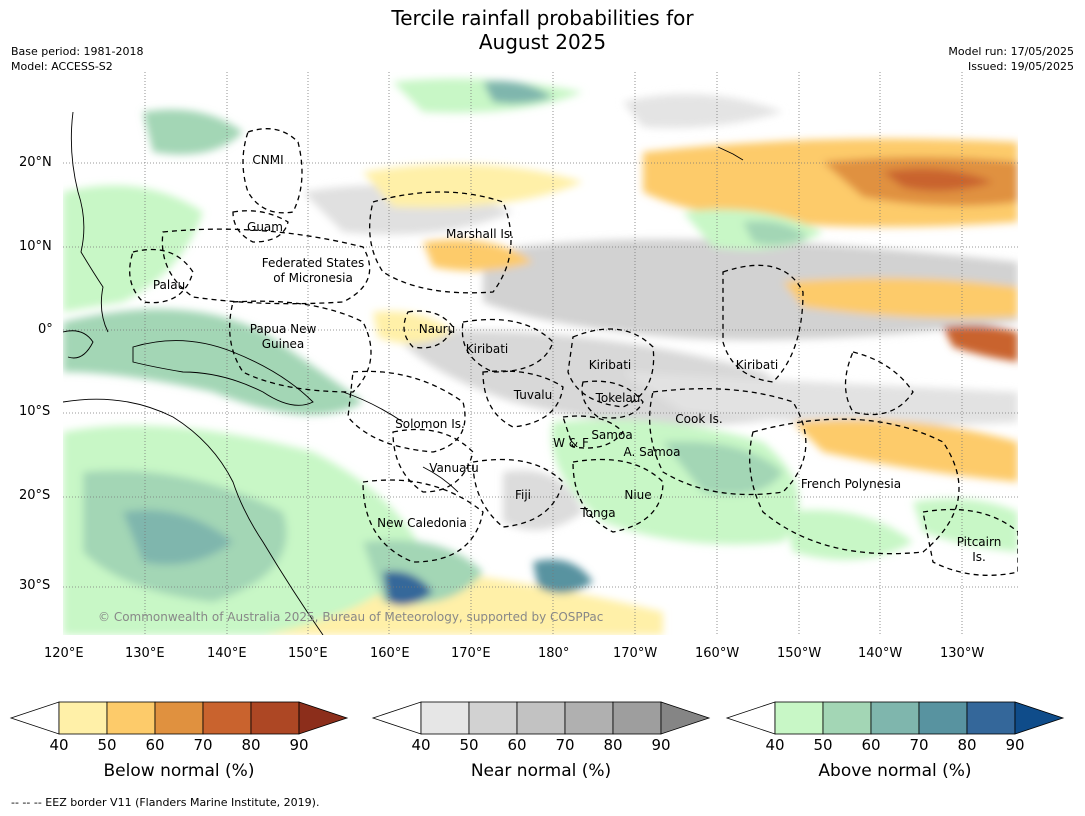 This screenshot has width=1085, height=816. I want to click on label-samoa: Samoa, so click(611, 435).